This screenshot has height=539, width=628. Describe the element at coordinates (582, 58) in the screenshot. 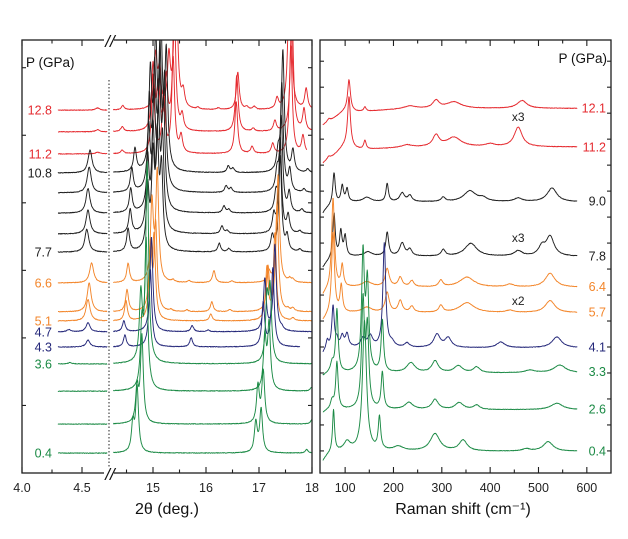

I see `raman-legend-title: P (GPa)` at that location.